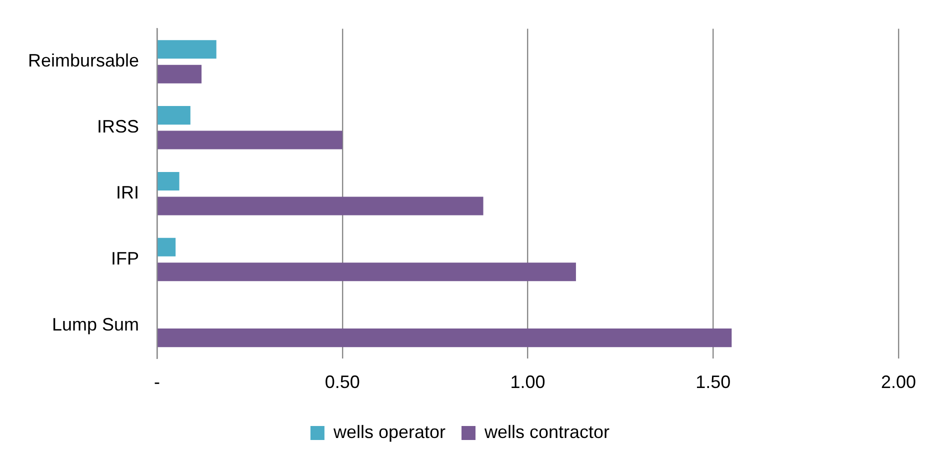  What do you see at coordinates (898, 382) in the screenshot?
I see `x-tick-label: 2.00` at bounding box center [898, 382].